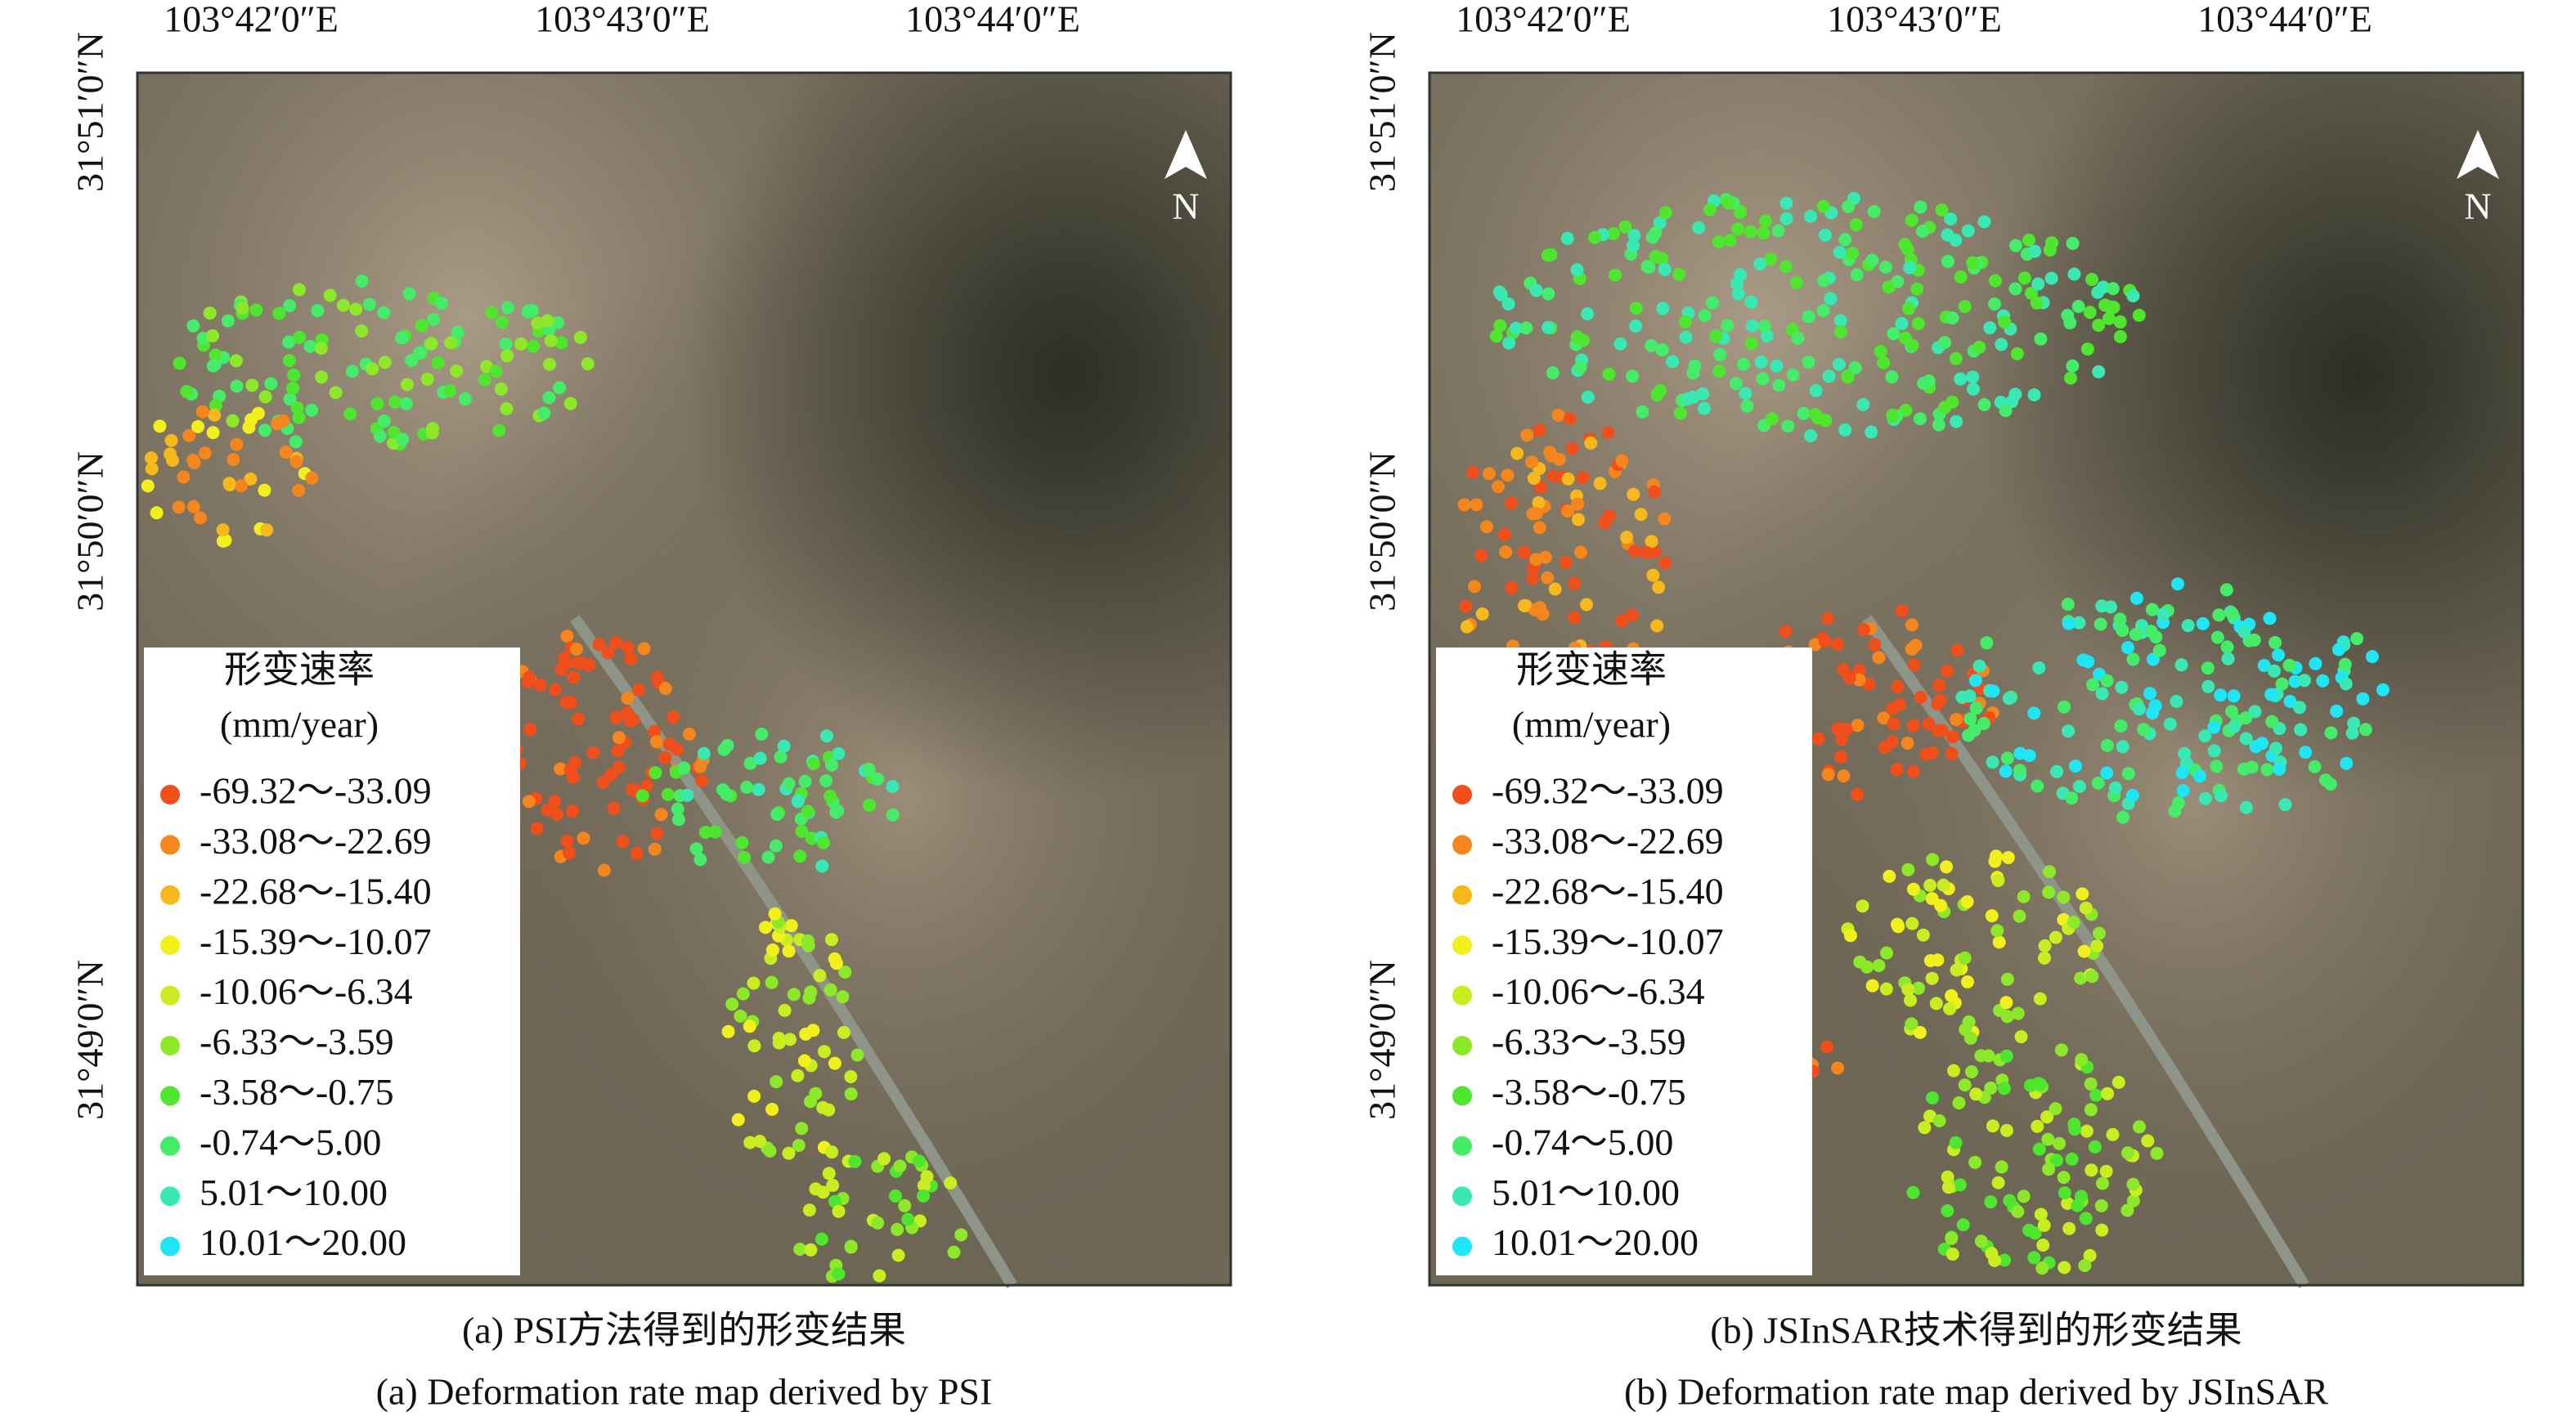  What do you see at coordinates (290, 1142) in the screenshot?
I see `legend-label: -0.74～5.00` at bounding box center [290, 1142].